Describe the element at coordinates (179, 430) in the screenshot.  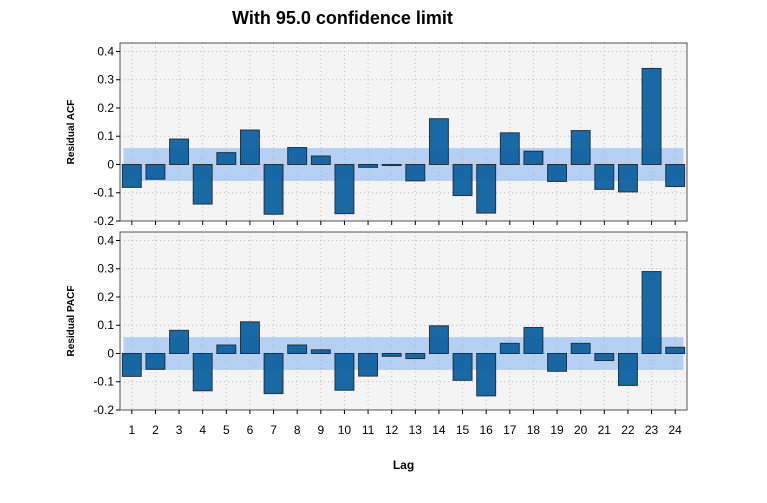
I see `x-tick-label: 3` at that location.